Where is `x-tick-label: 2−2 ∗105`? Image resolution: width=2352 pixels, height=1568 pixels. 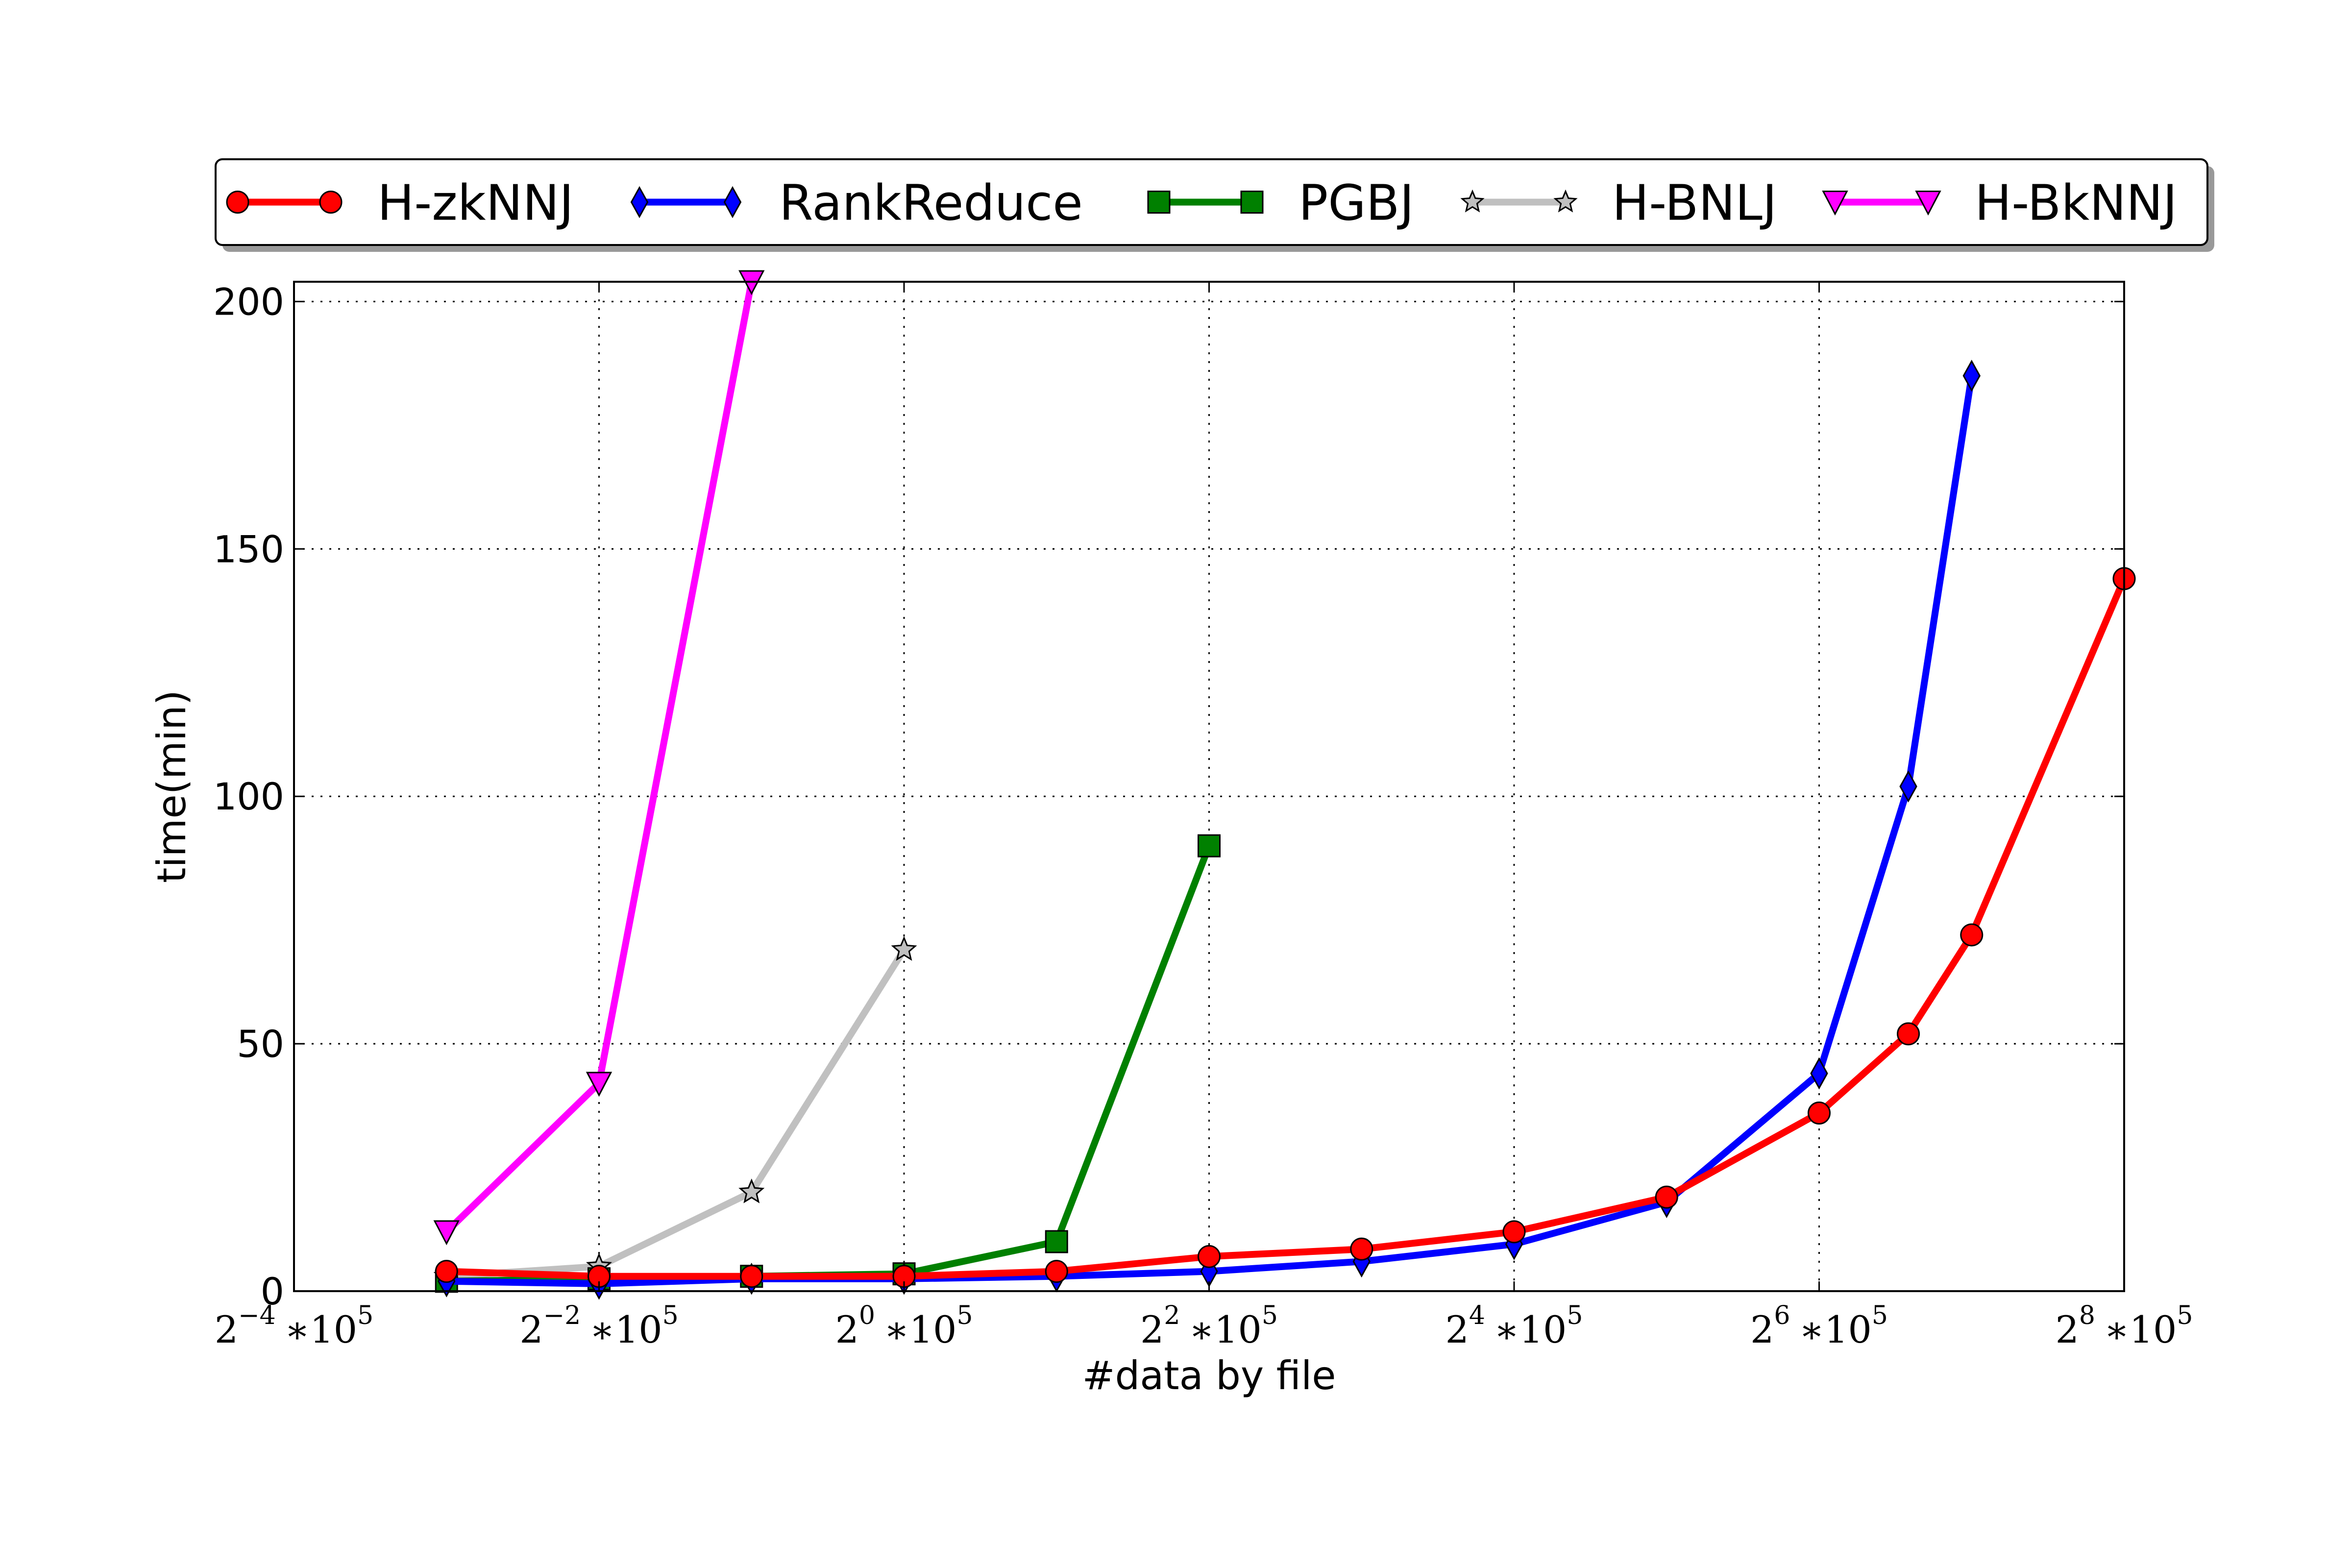 x-tick-label: 2−2 ∗105 is located at coordinates (598, 1326).